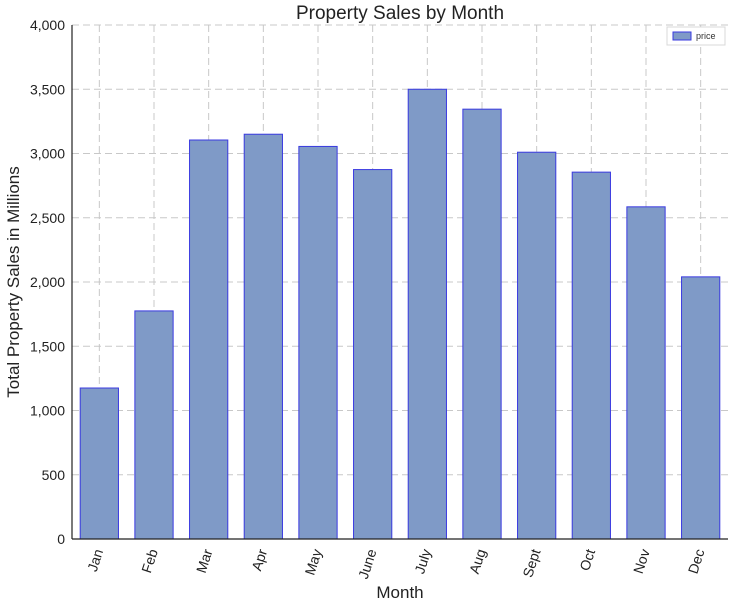  Describe the element at coordinates (696, 561) in the screenshot. I see `x-tick-label: Dec` at that location.